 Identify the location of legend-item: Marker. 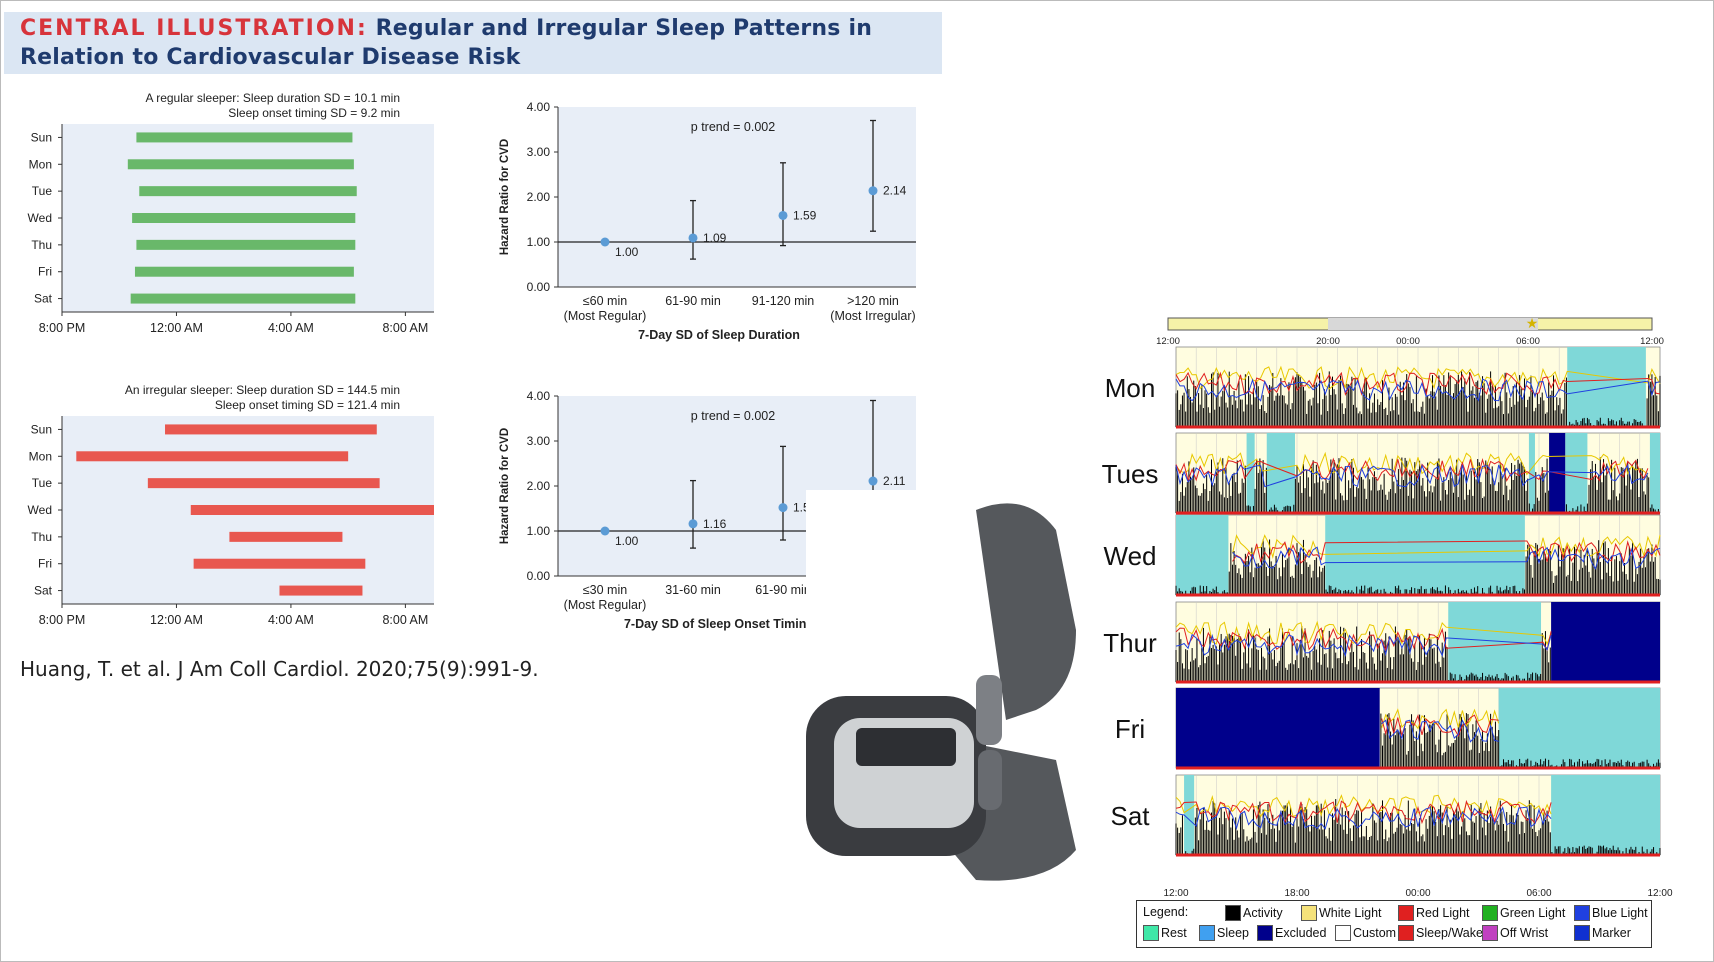
(1602, 933).